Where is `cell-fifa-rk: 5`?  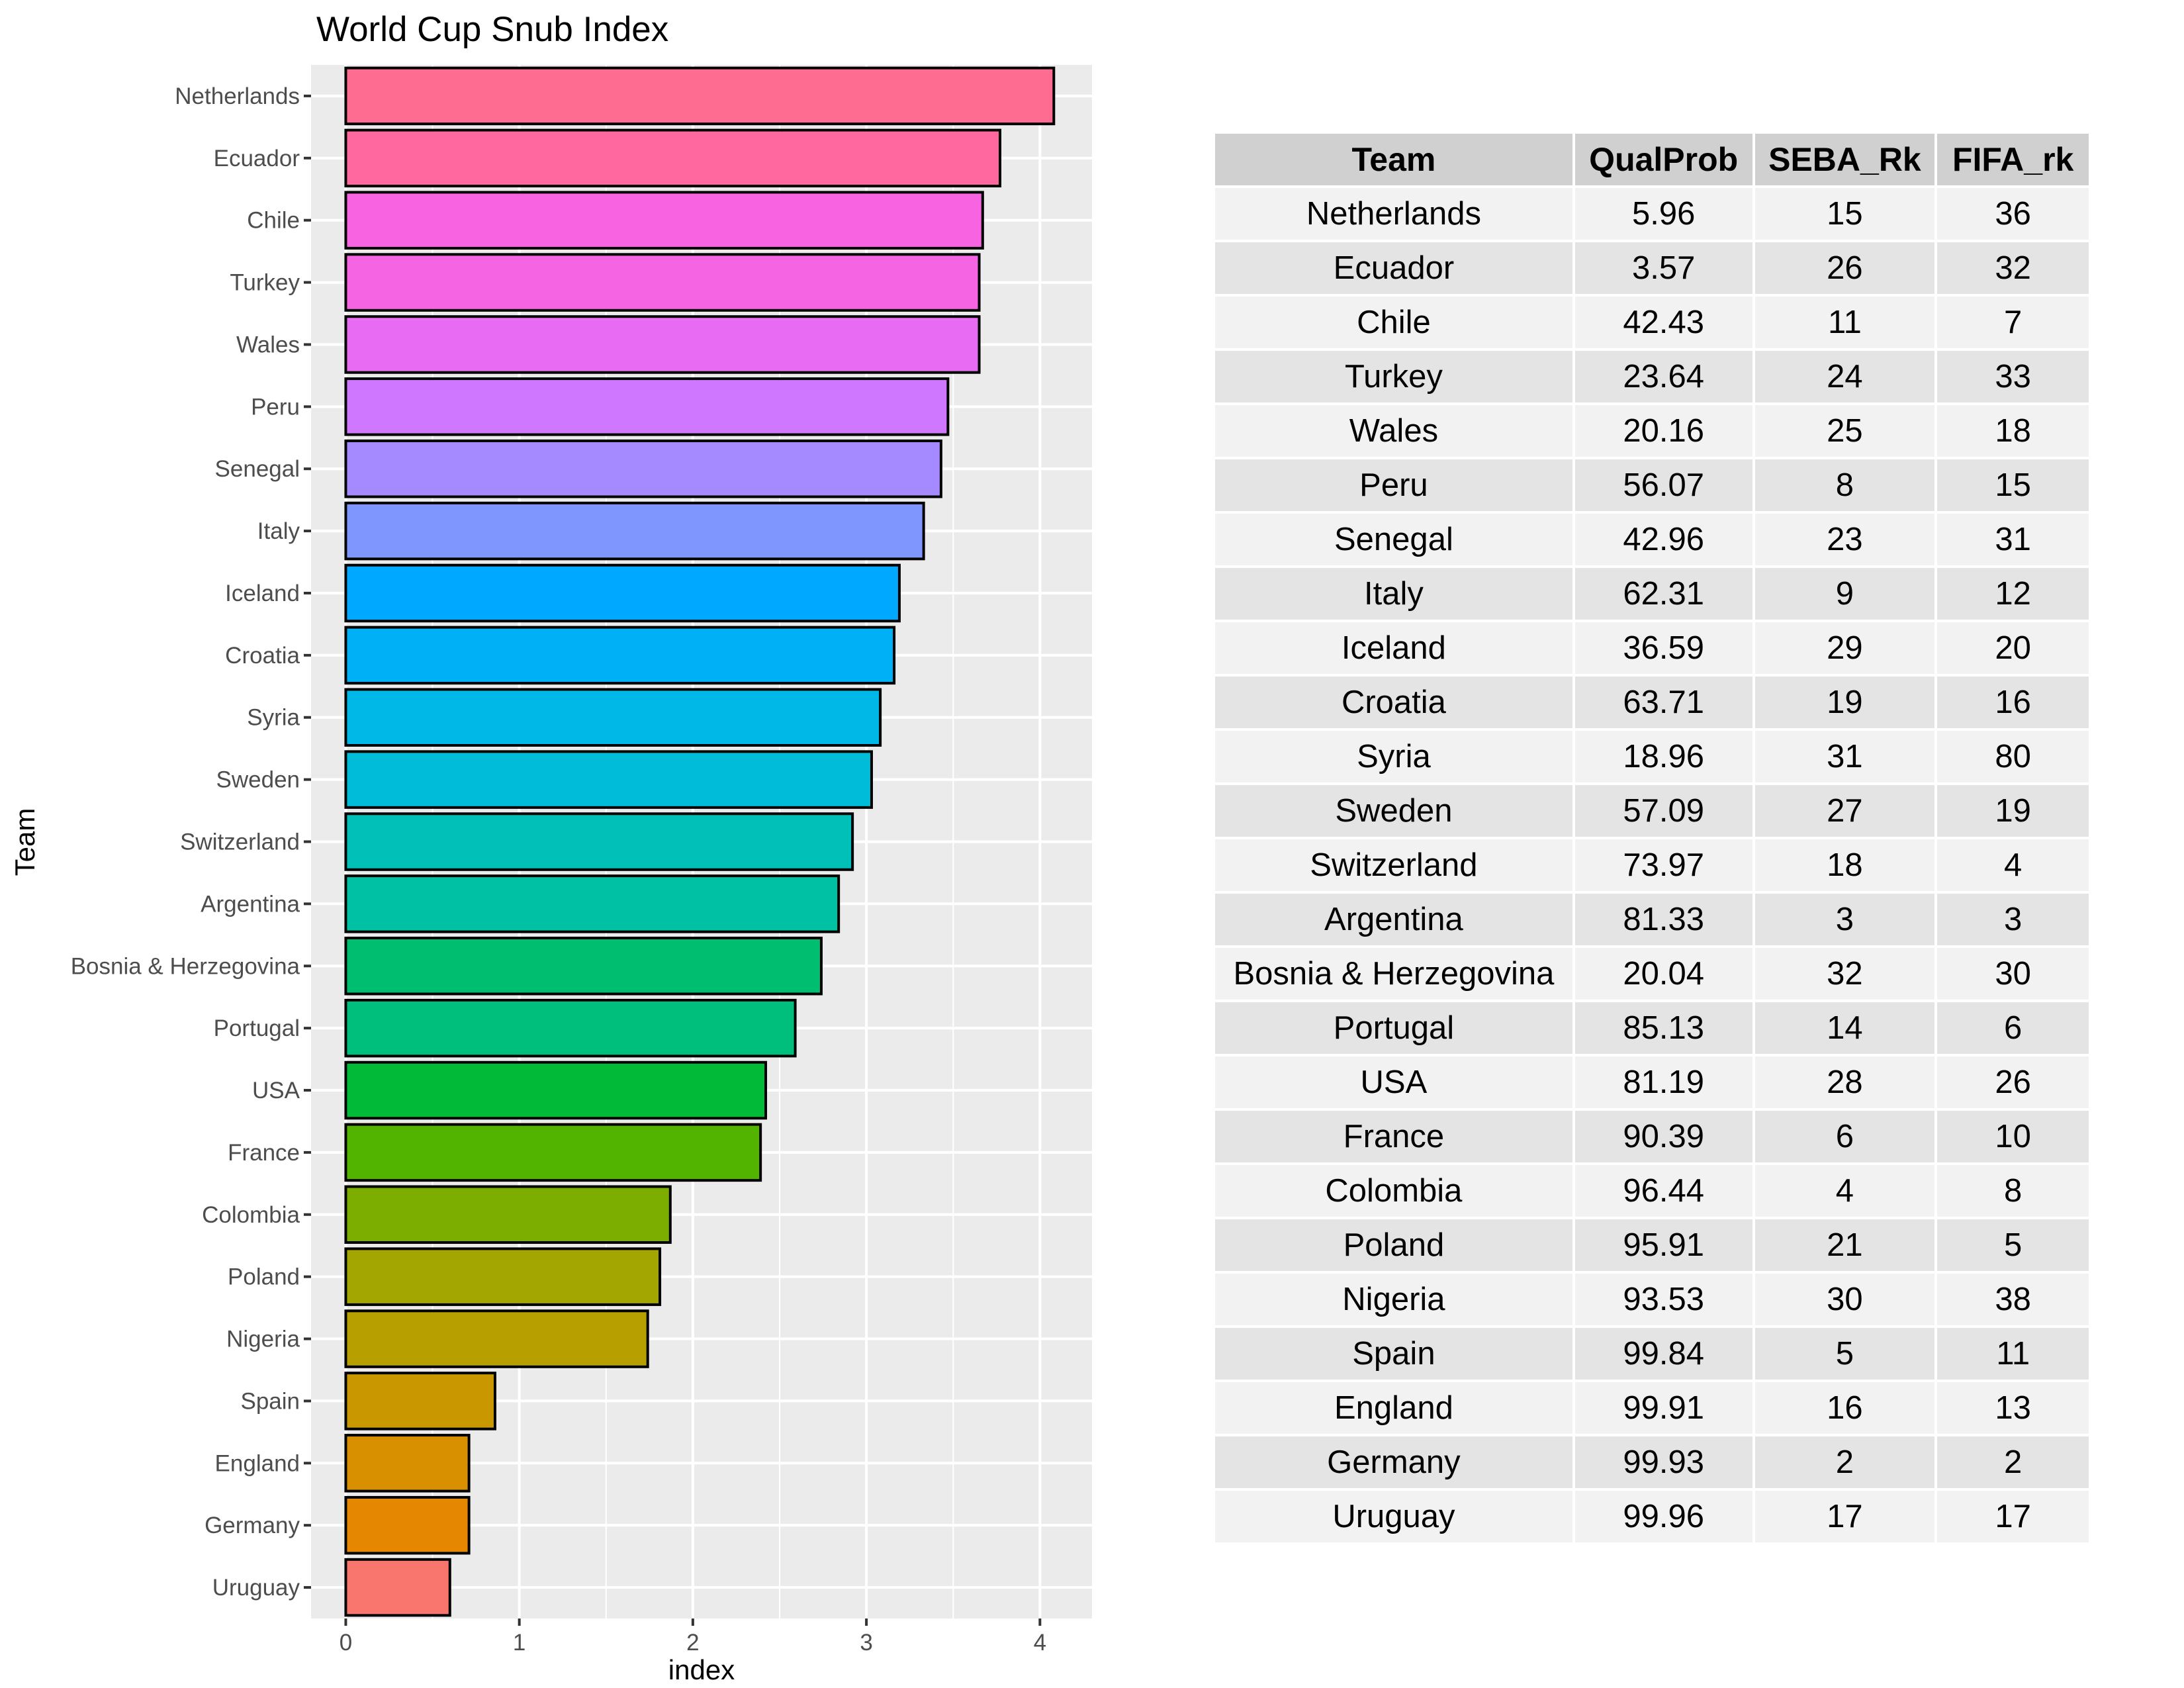 cell-fifa-rk: 5 is located at coordinates (2013, 1245).